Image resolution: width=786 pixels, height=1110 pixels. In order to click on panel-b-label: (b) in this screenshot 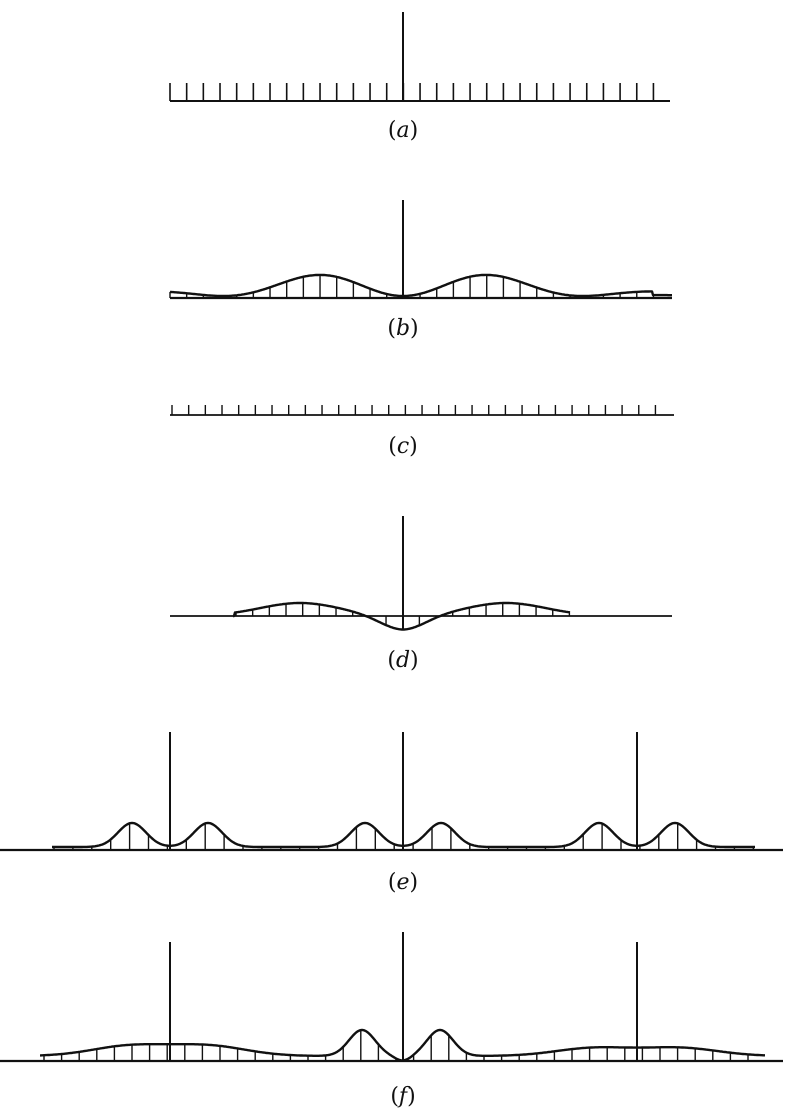, I will do `click(402, 328)`.